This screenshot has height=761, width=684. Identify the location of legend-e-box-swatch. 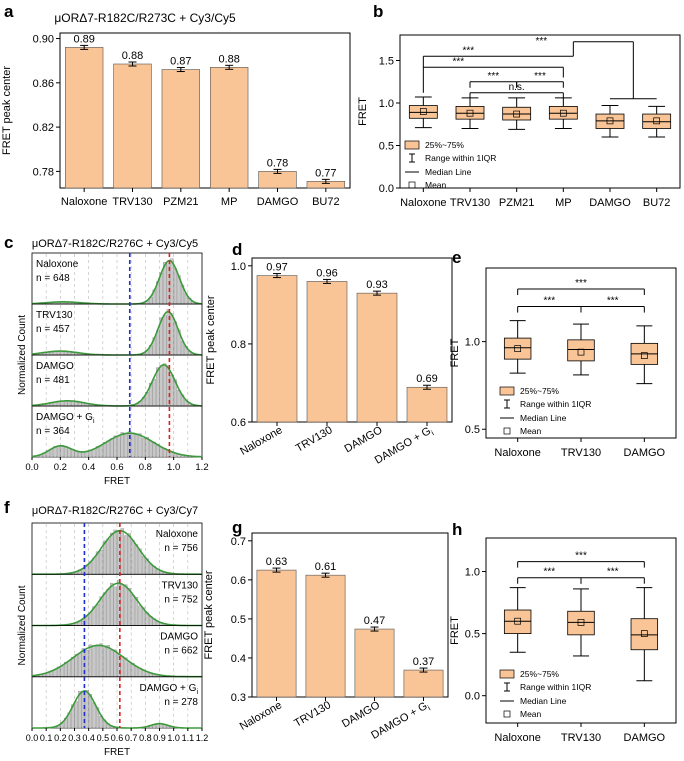
(507, 391).